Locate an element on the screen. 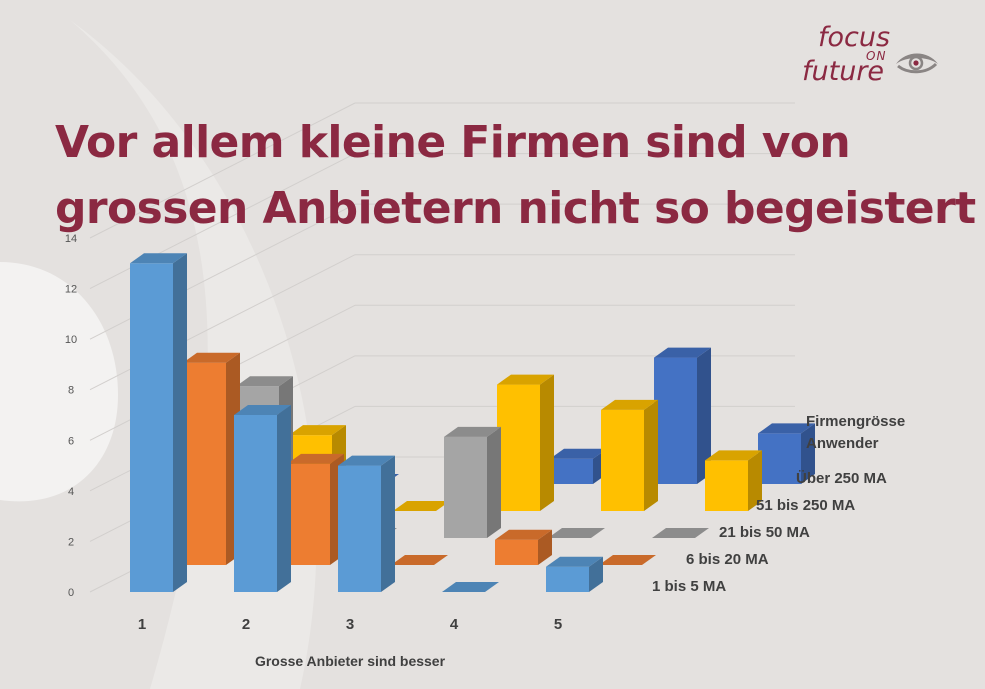 The image size is (985, 689). series-label: 21 bis 50 MA is located at coordinates (764, 532).